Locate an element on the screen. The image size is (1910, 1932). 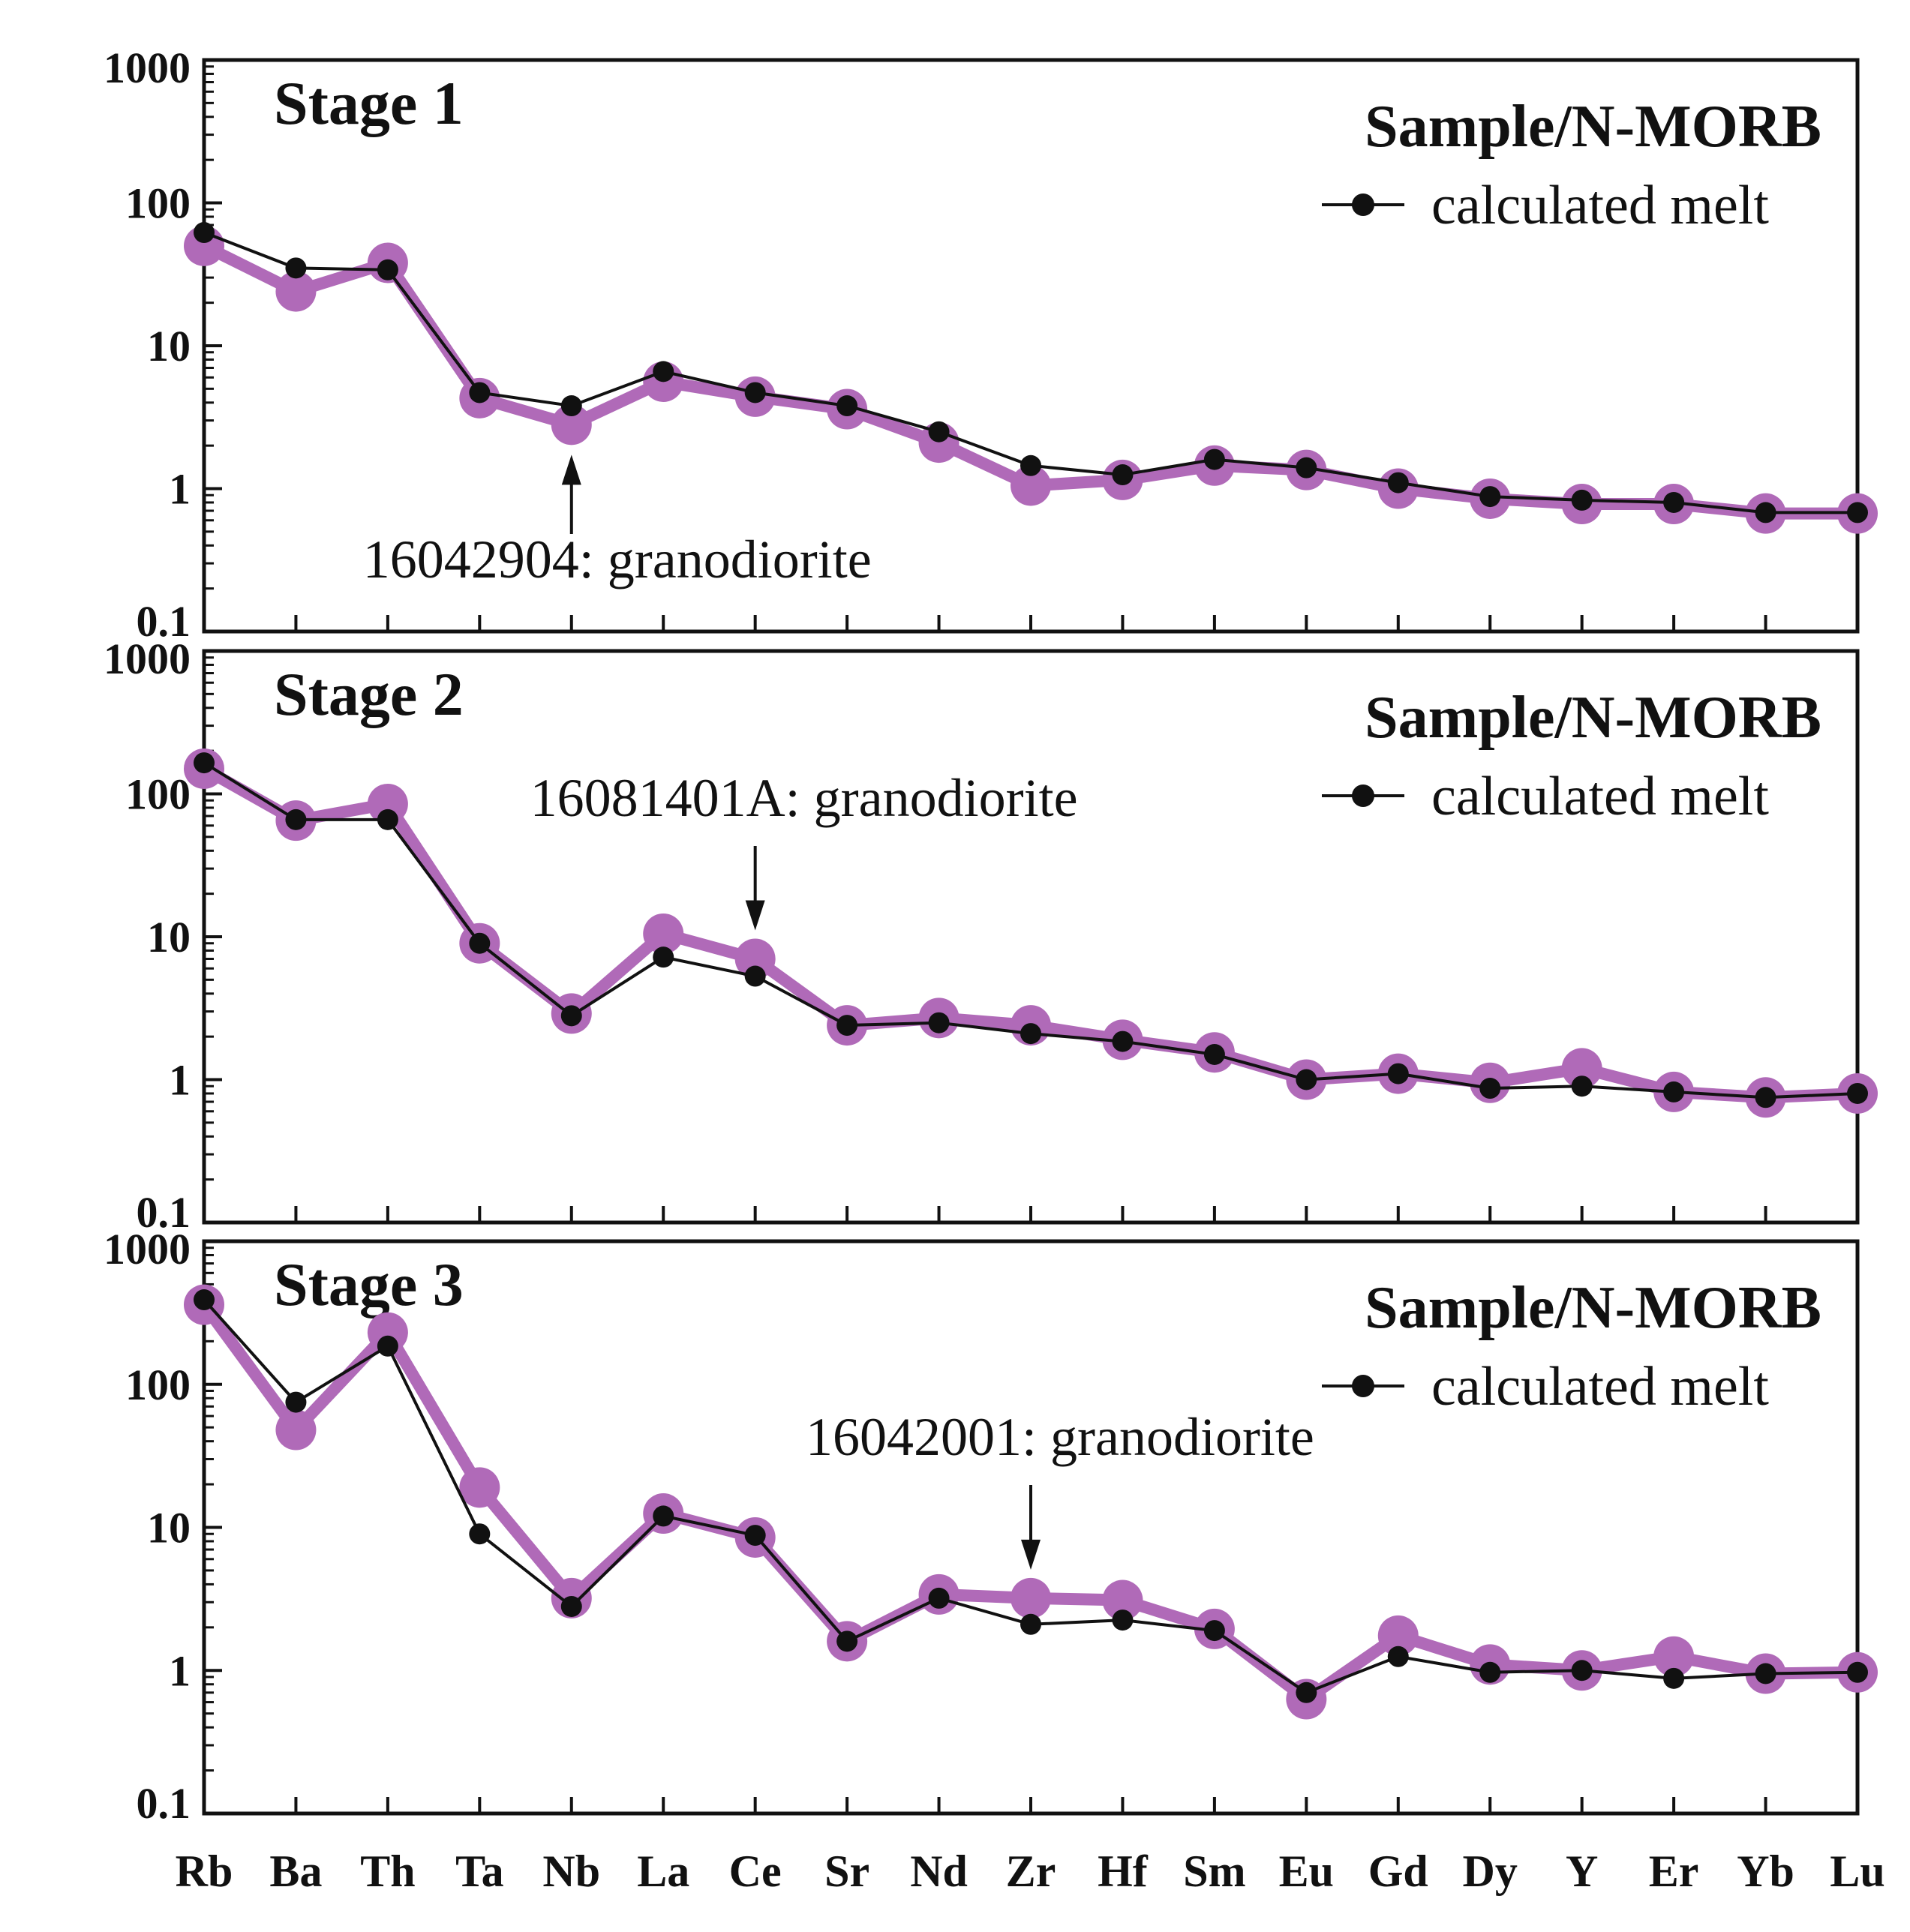
y-tick-label: 0.1 is located at coordinates (164, 1803).